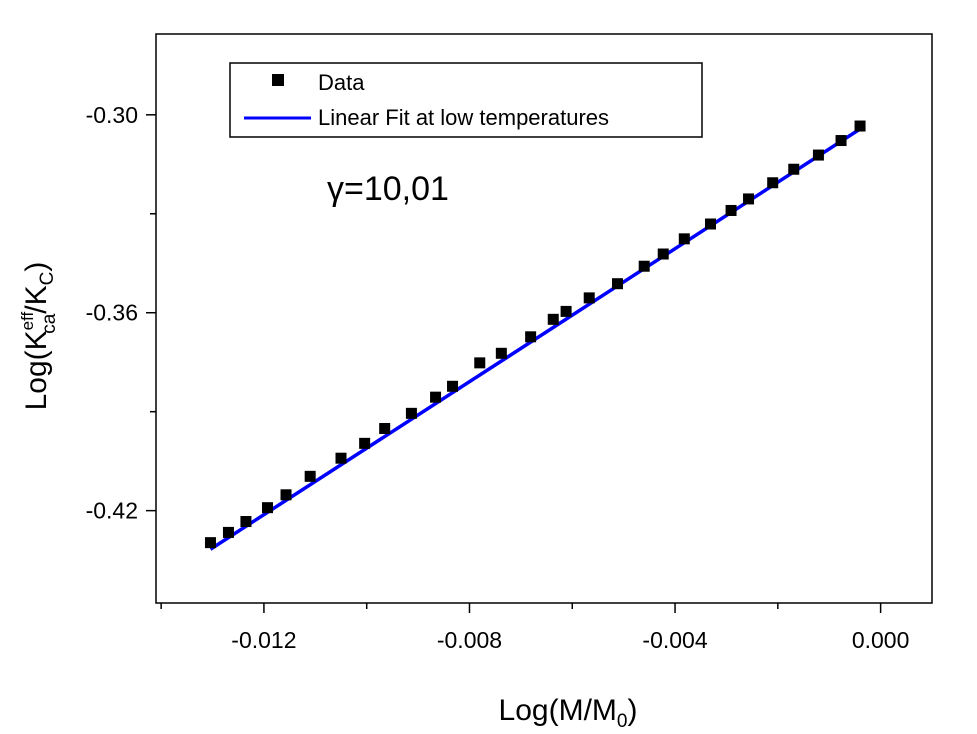 The image size is (977, 734). Describe the element at coordinates (632, 710) in the screenshot. I see `x-axis-title-close: )` at that location.